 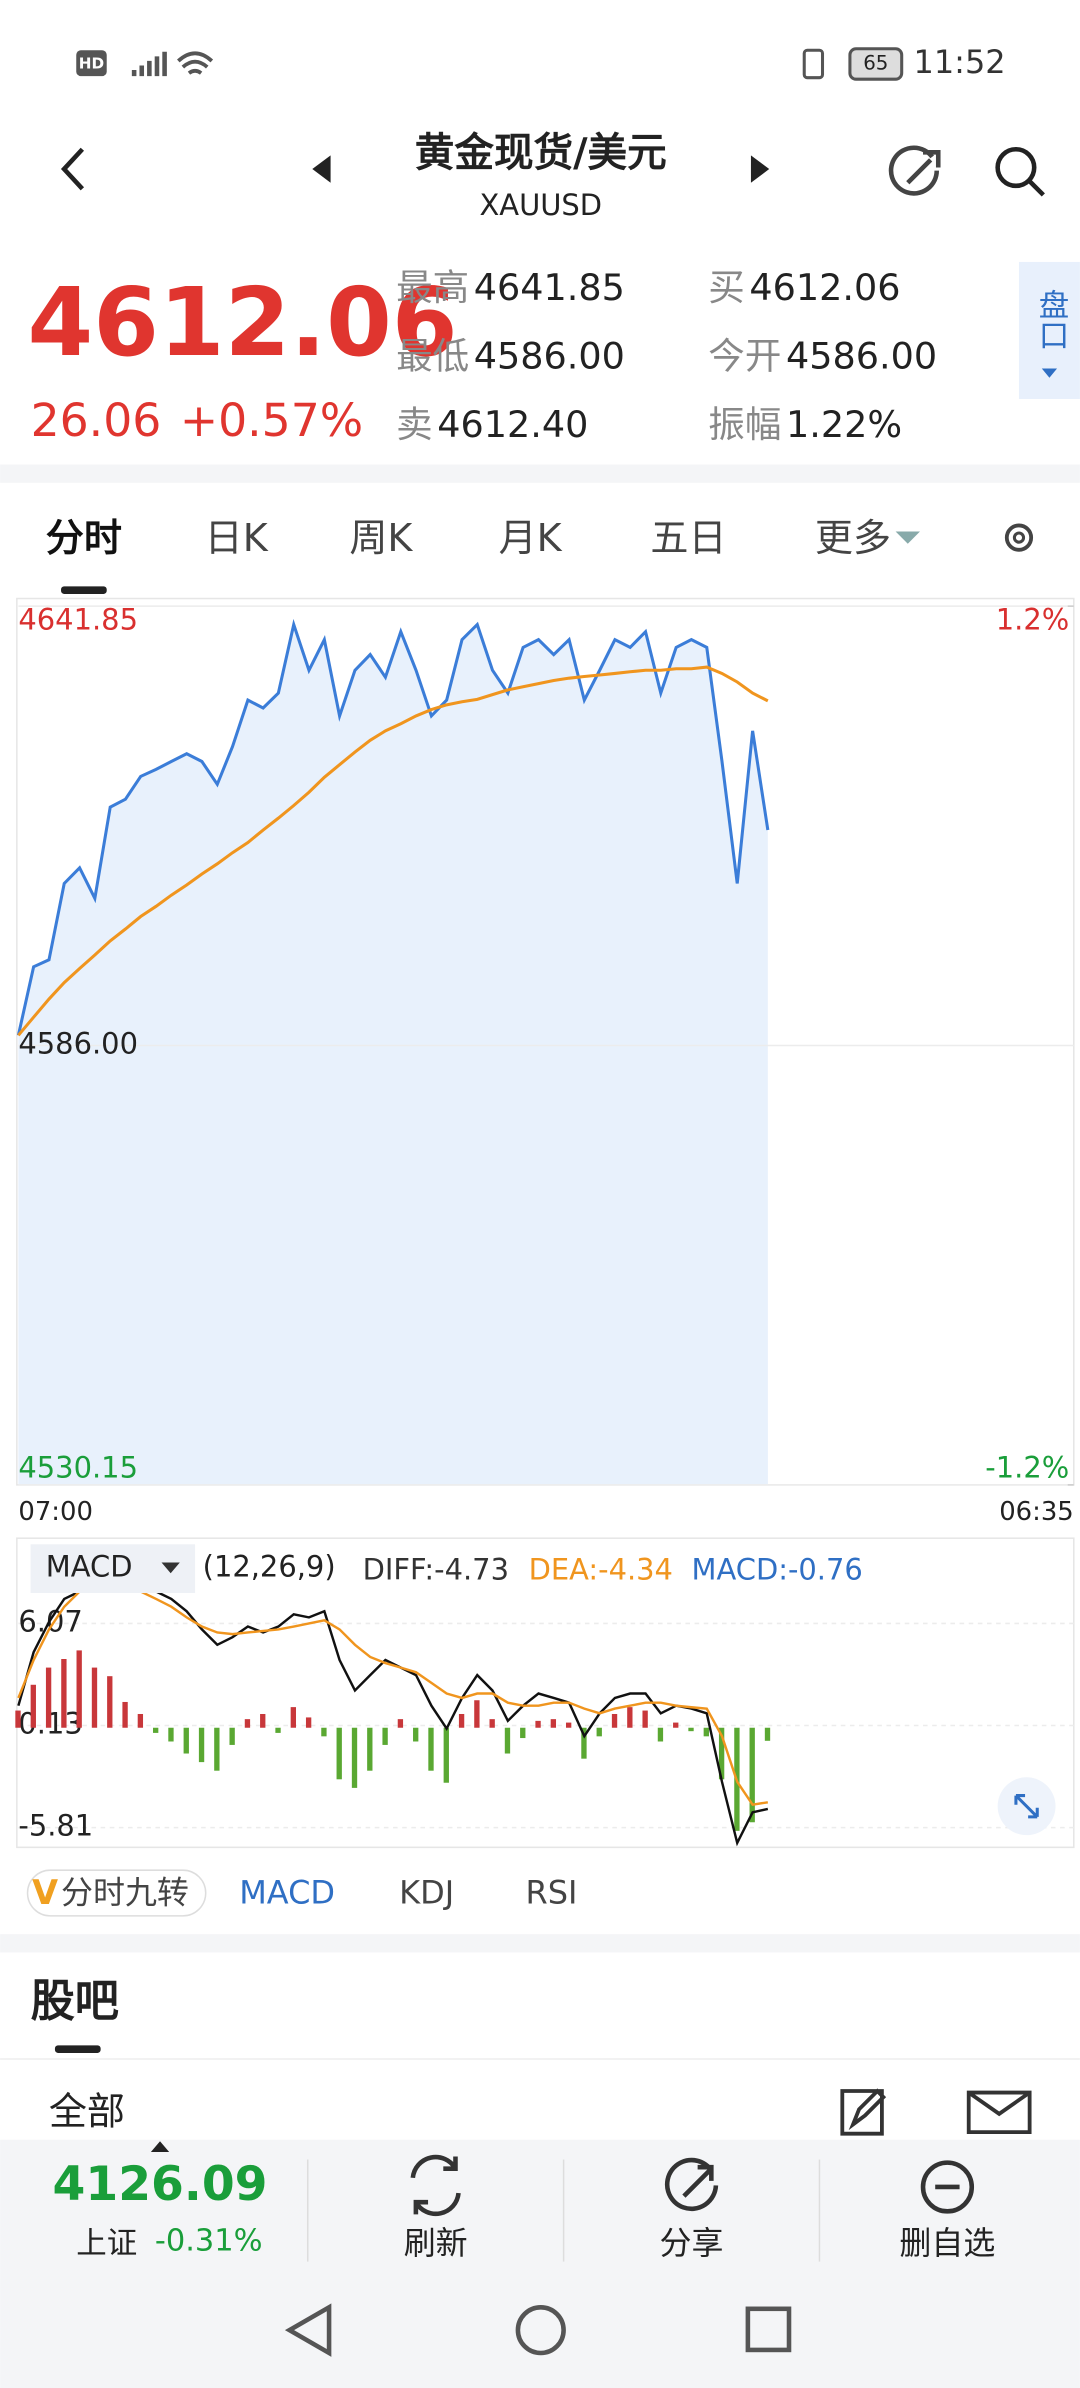 I want to click on network-label: HD, so click(x=91, y=63).